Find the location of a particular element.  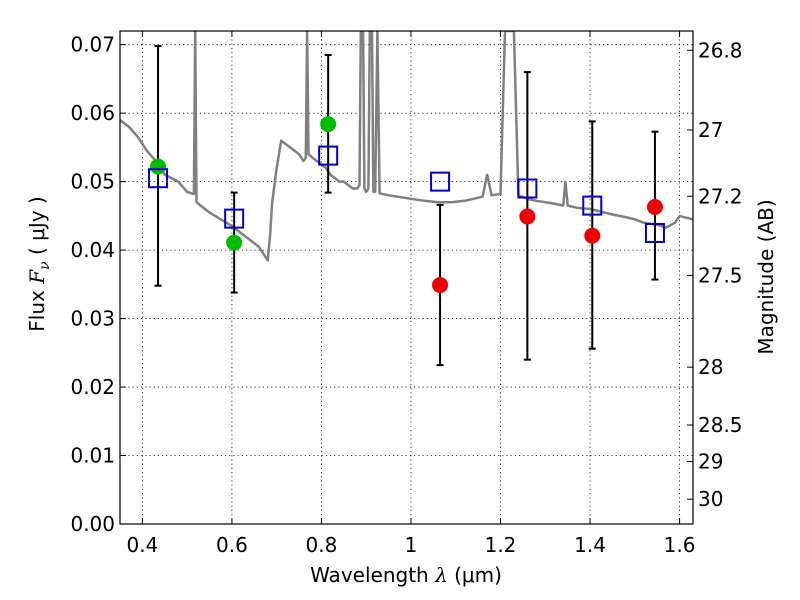

y2-tick-label: 26.8 is located at coordinates (720, 50).